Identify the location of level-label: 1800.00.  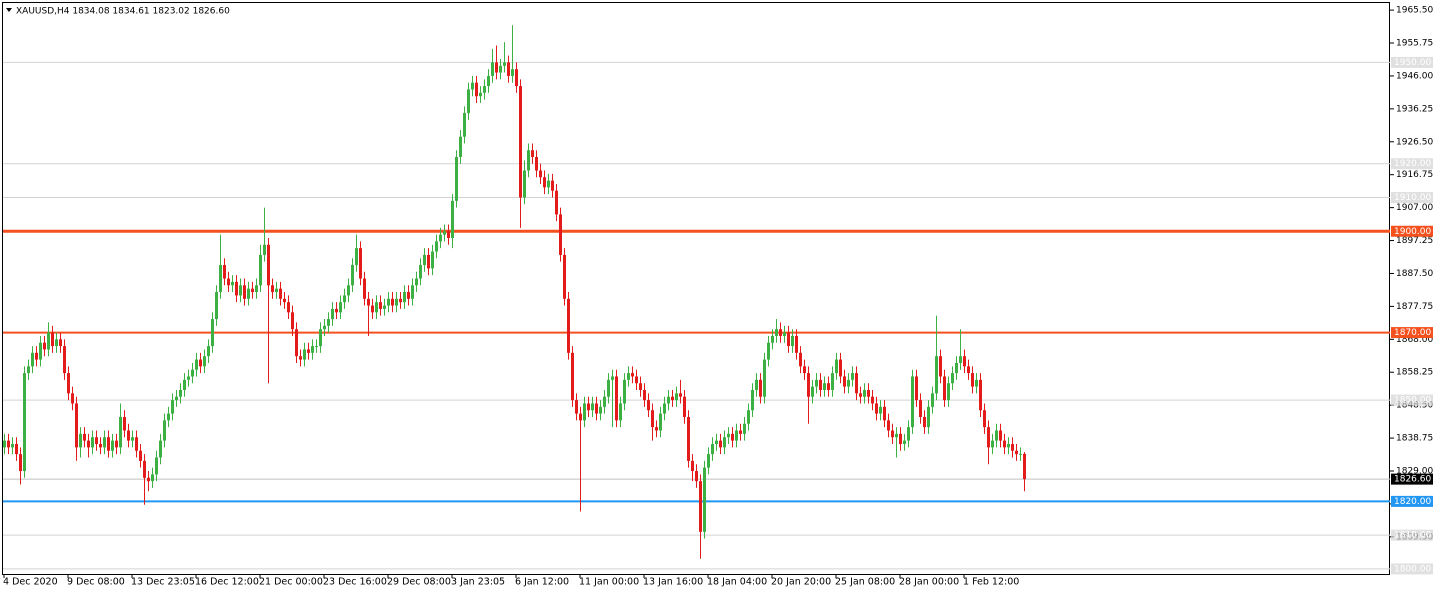
(1412, 569).